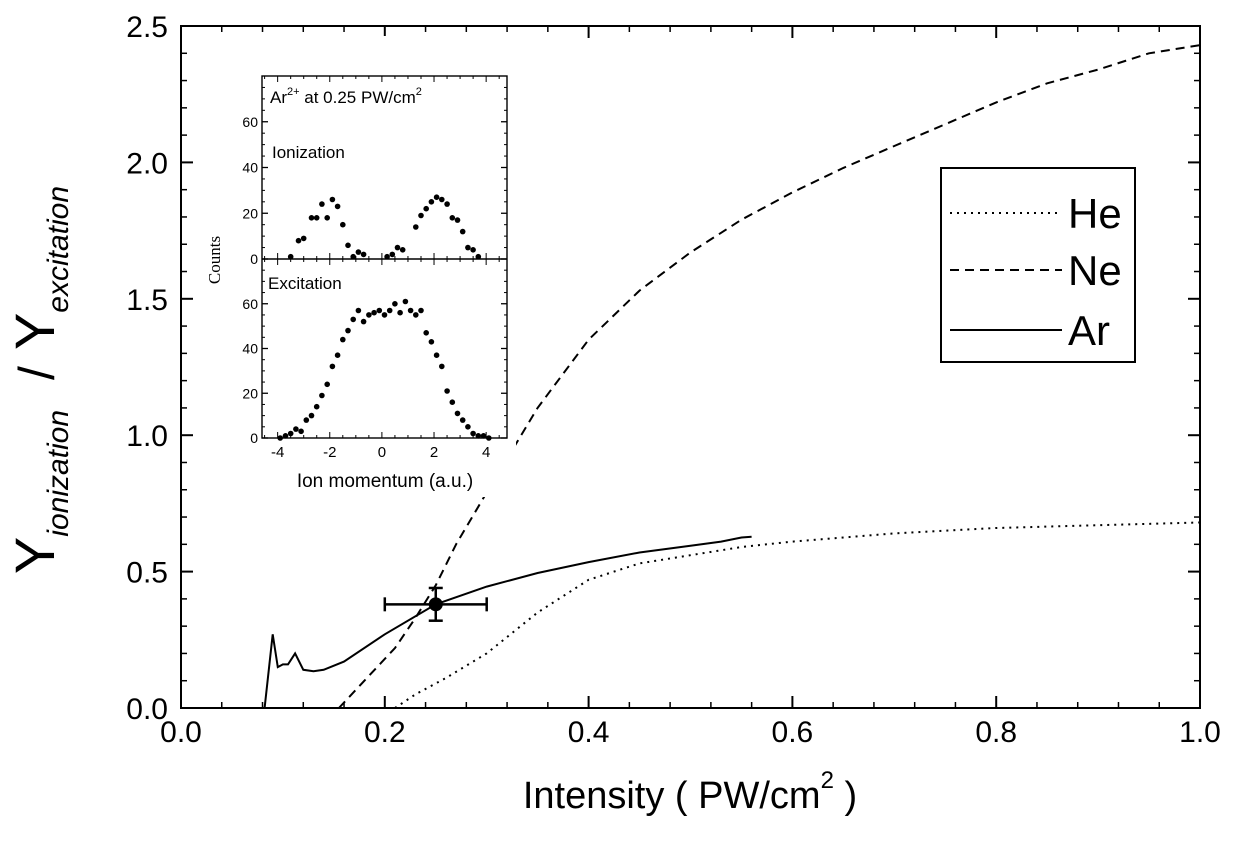  What do you see at coordinates (277, 452) in the screenshot?
I see `inset-x-tick-label: -4` at bounding box center [277, 452].